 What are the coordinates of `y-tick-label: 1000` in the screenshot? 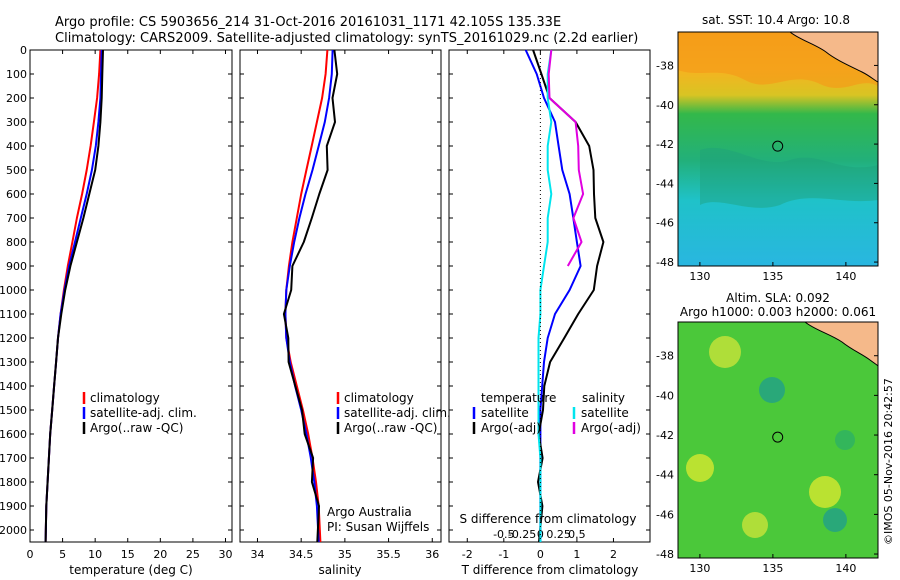 It's located at (13, 290).